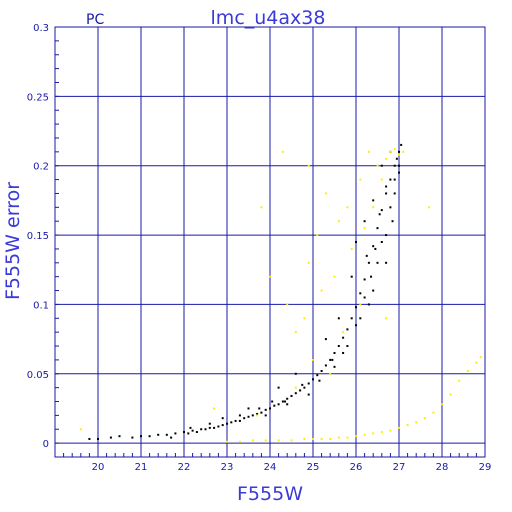 The image size is (512, 512). What do you see at coordinates (38, 97) in the screenshot?
I see `y-tick-label: 0.25` at bounding box center [38, 97].